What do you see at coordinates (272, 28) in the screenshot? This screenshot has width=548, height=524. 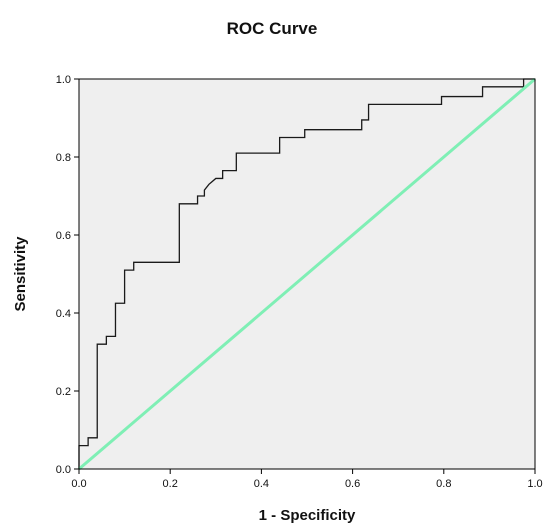 I see `chart-title: ROC Curve` at bounding box center [272, 28].